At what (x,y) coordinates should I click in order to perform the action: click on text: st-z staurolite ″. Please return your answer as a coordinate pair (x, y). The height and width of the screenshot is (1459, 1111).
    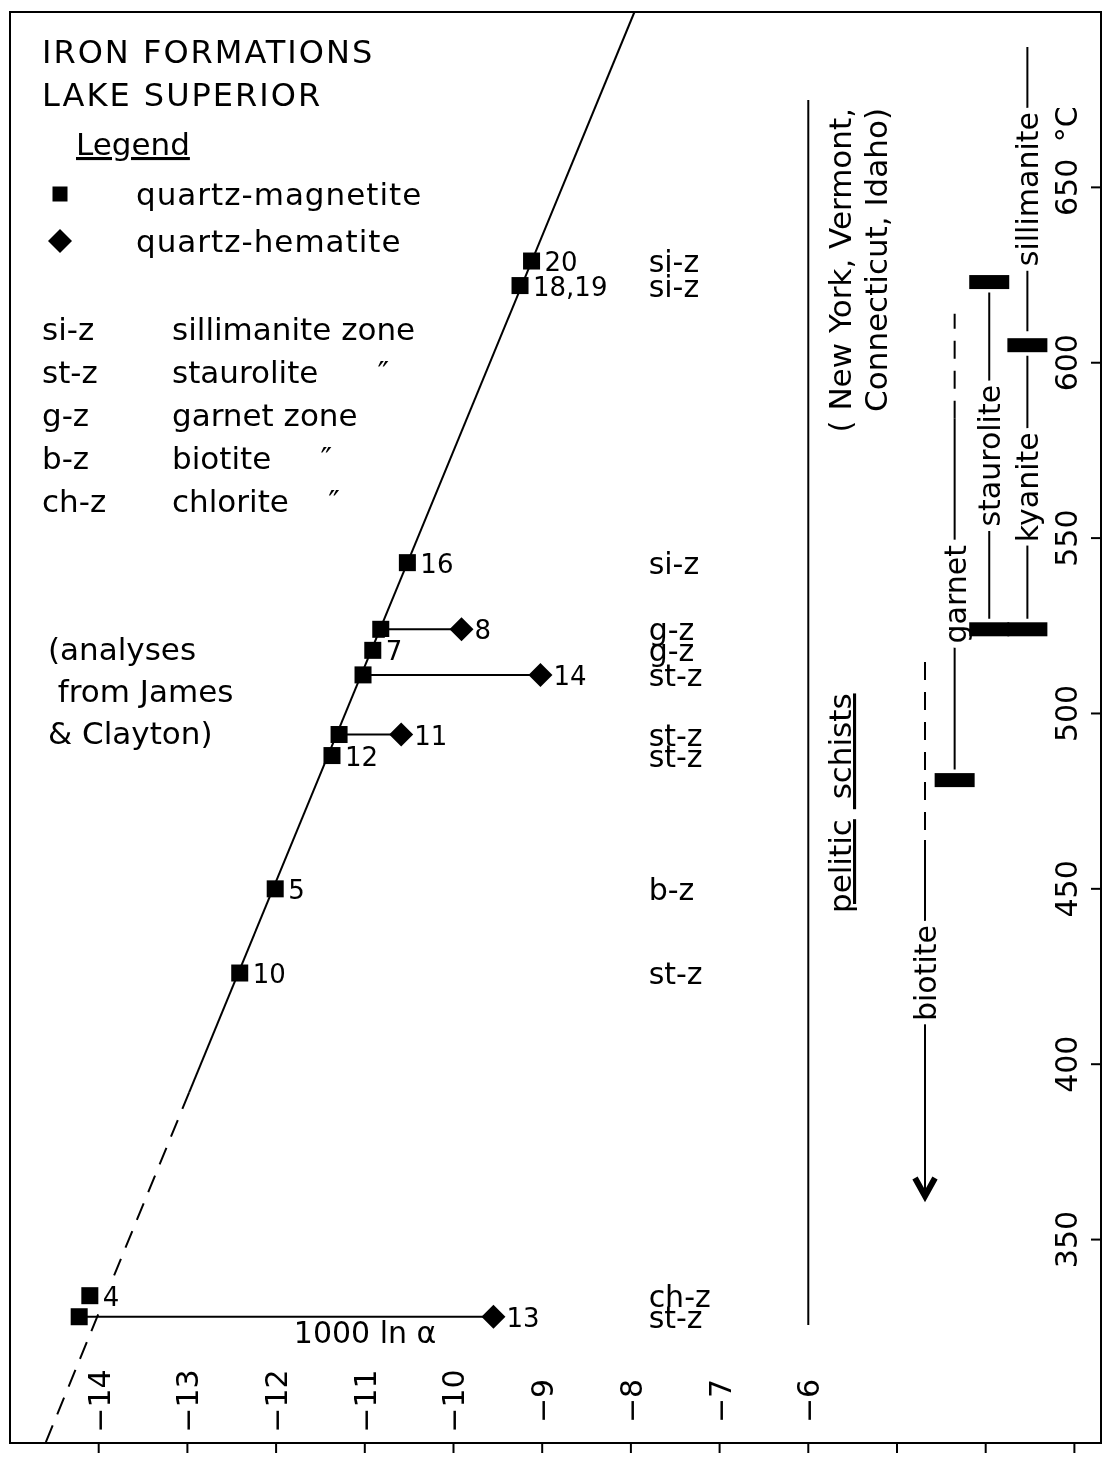
    Looking at the image, I should click on (216, 372).